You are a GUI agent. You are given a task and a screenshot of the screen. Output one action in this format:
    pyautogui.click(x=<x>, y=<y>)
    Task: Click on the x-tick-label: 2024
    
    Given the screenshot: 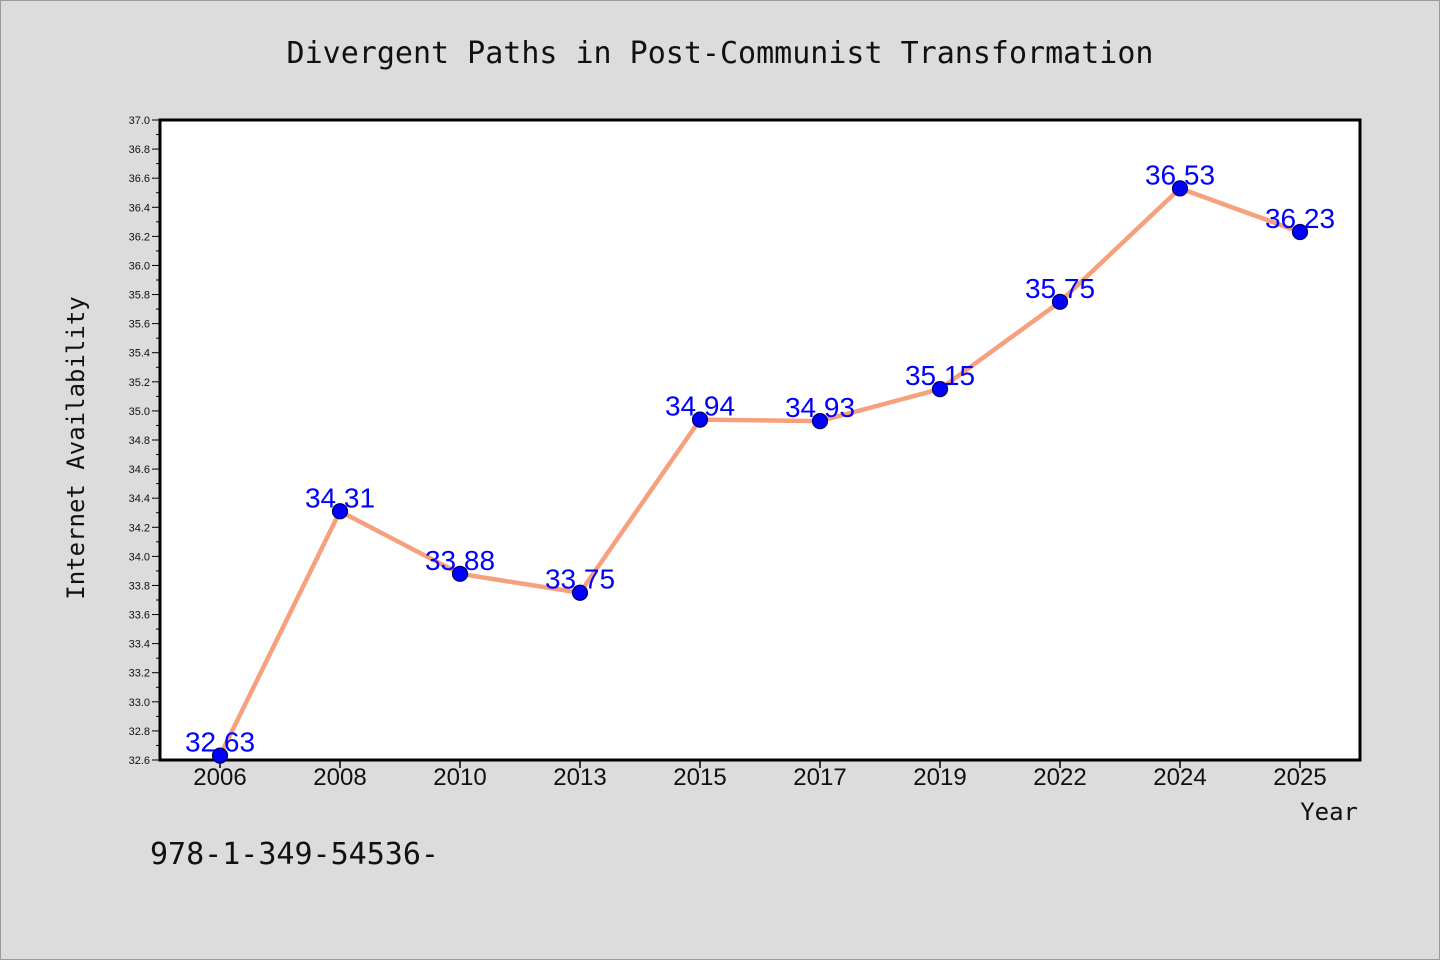 What is the action you would take?
    pyautogui.click(x=1179, y=777)
    